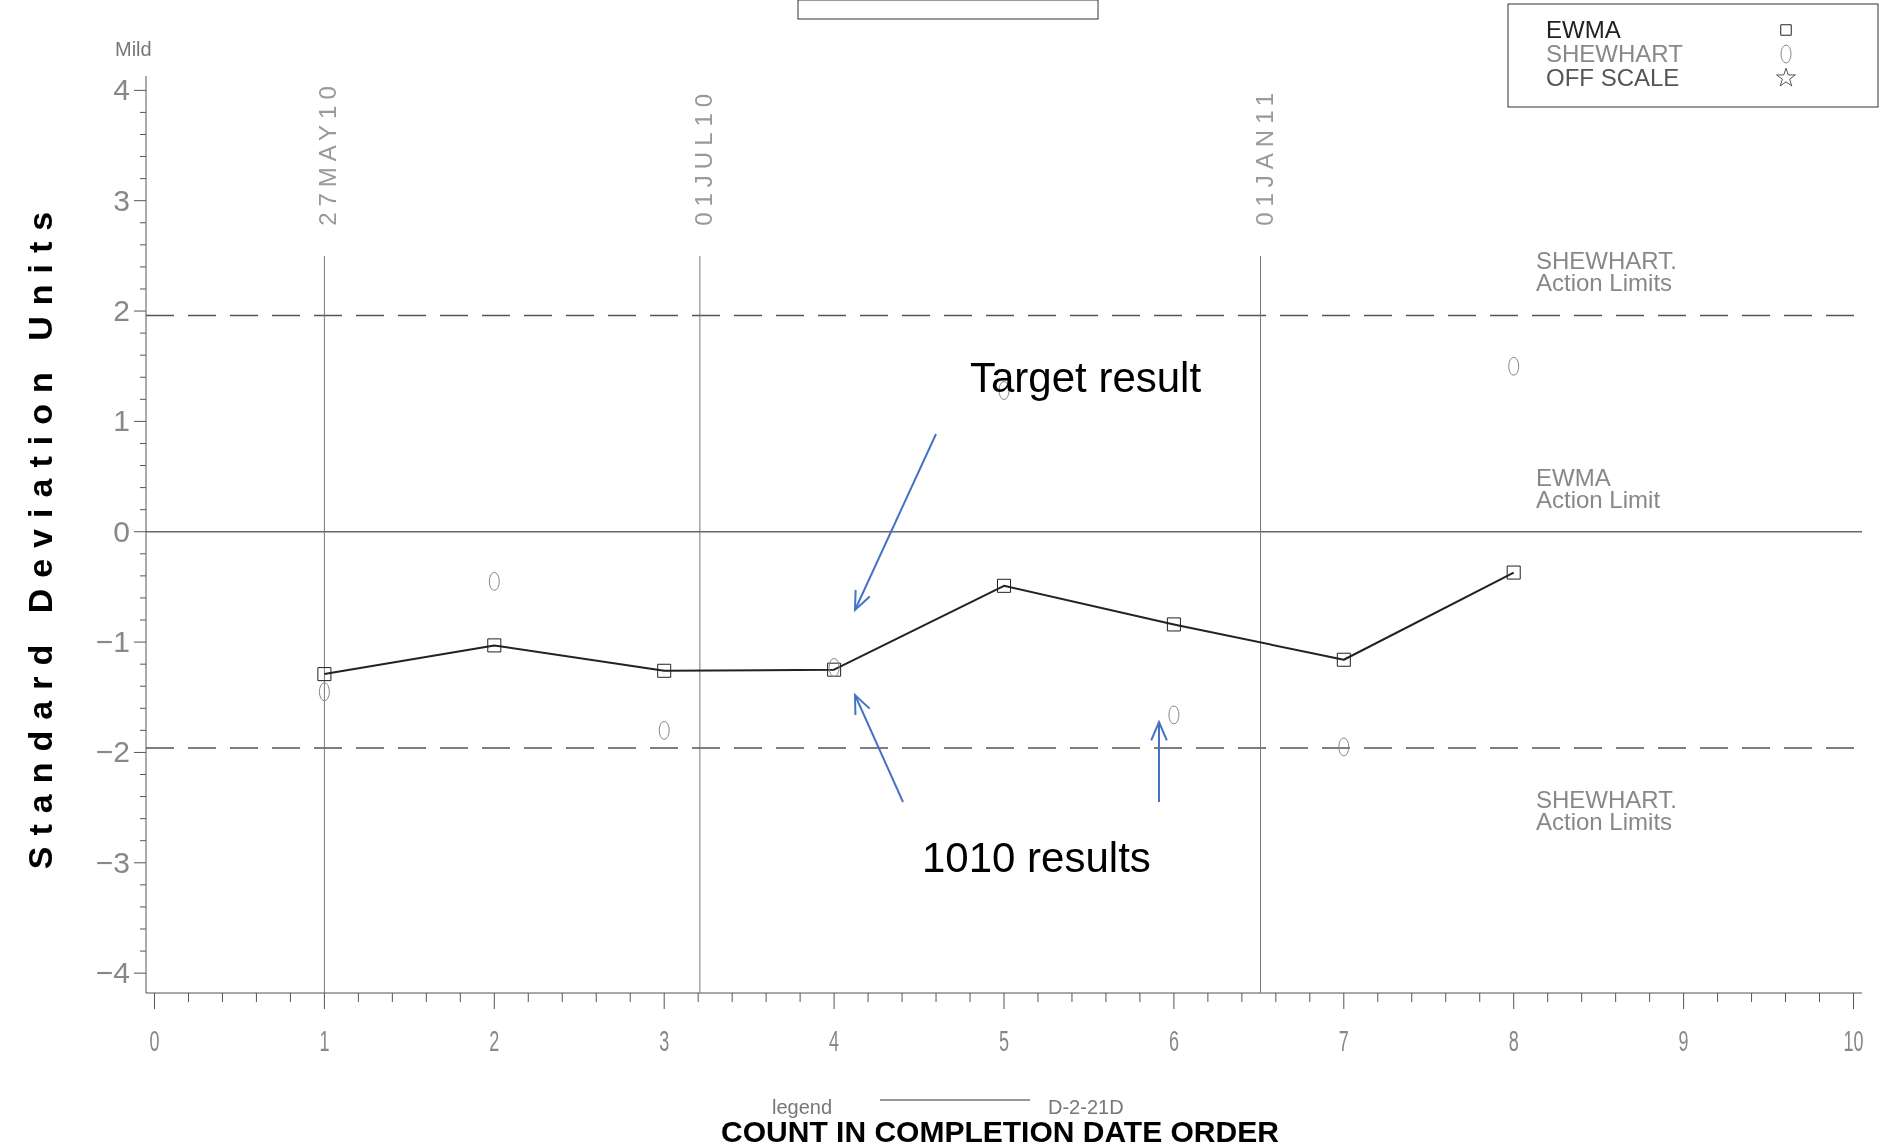 The width and height of the screenshot is (1881, 1144). Describe the element at coordinates (112, 752) in the screenshot. I see `y-tick-label: −2` at that location.